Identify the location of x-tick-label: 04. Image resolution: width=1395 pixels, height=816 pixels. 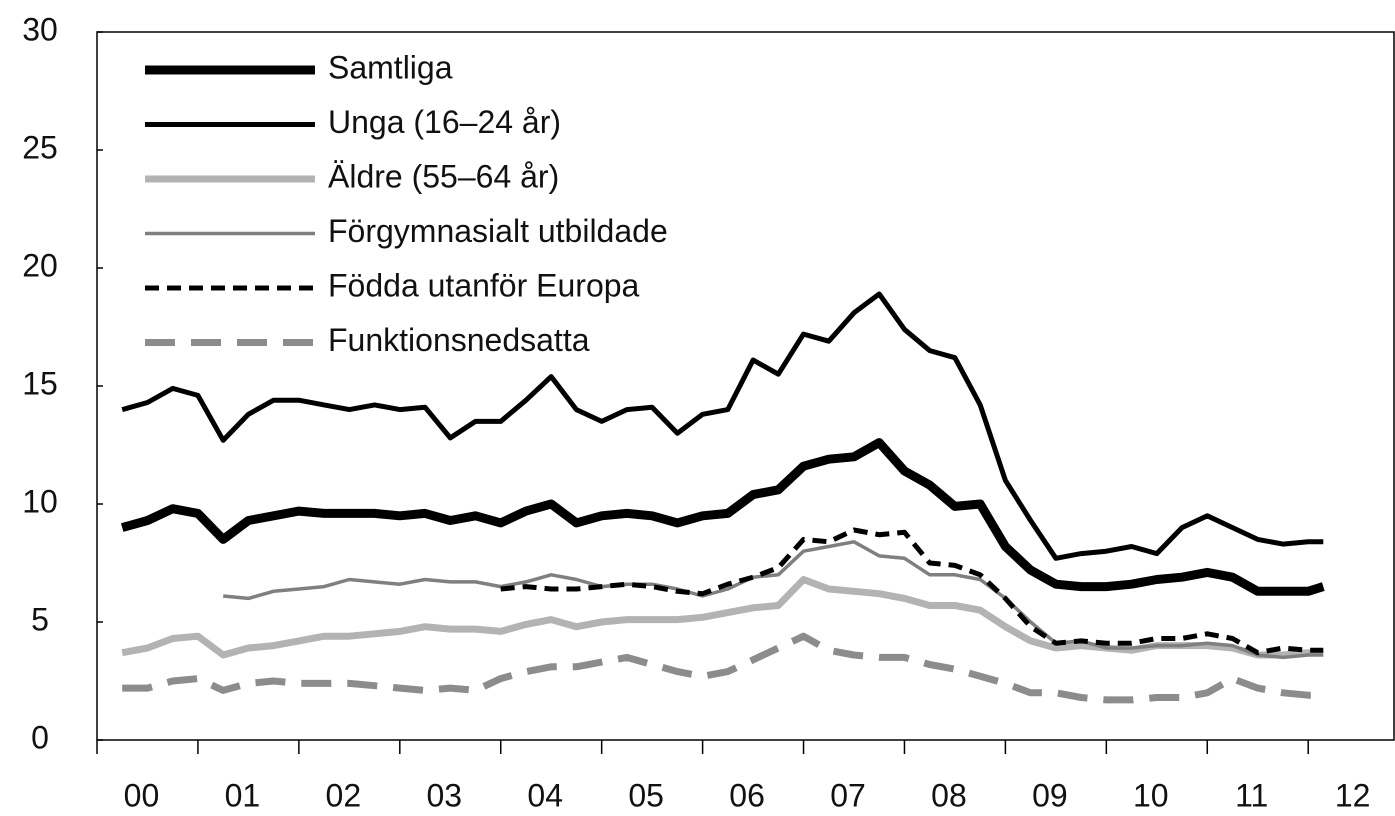
(545, 795).